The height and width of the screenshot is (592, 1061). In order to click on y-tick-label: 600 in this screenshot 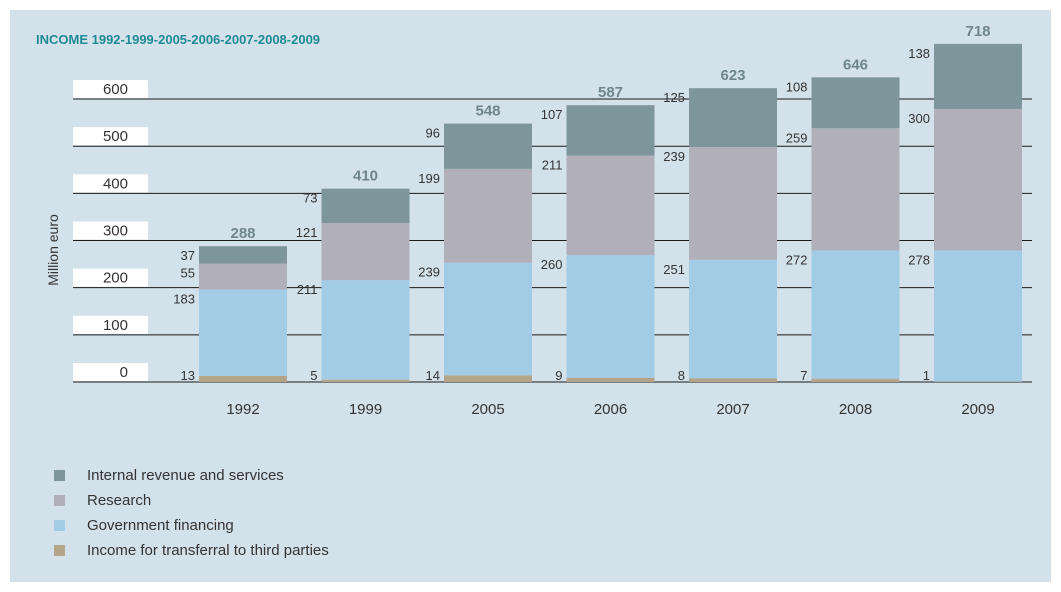, I will do `click(115, 89)`.